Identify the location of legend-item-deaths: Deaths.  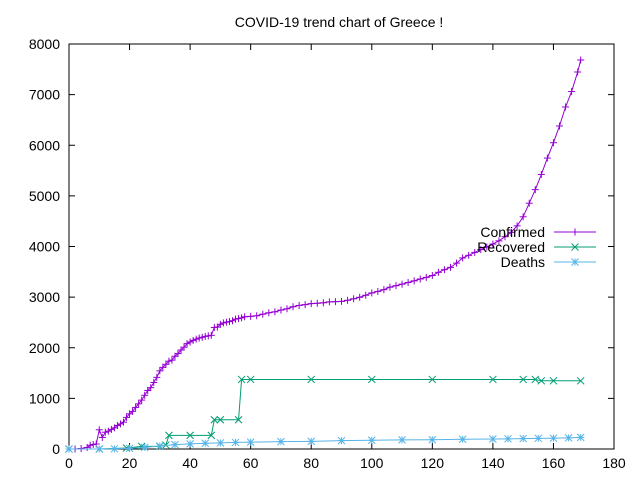
(548, 262).